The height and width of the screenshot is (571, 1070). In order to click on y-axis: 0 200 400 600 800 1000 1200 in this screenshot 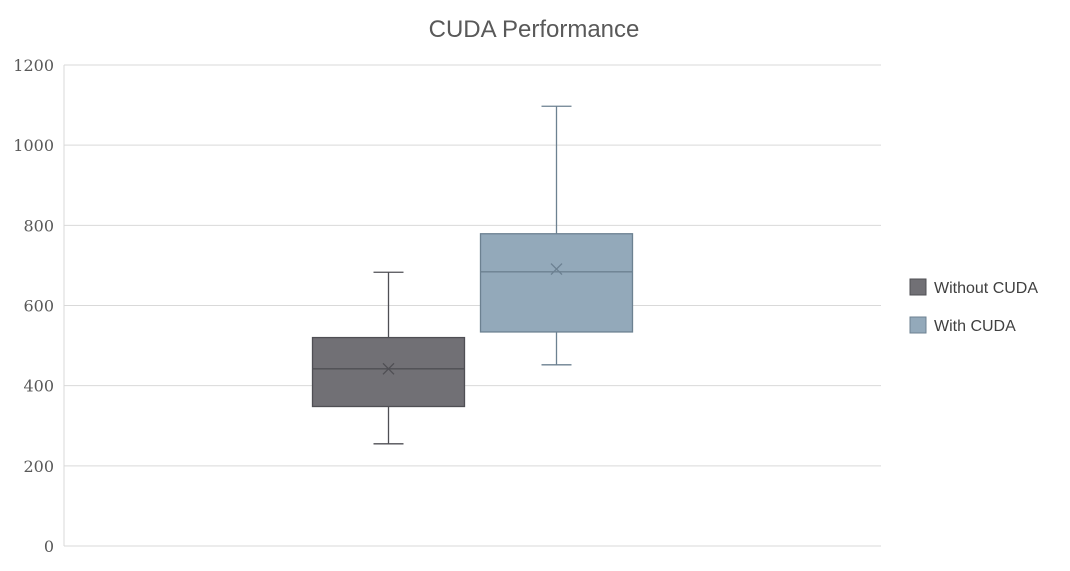, I will do `click(39, 306)`.